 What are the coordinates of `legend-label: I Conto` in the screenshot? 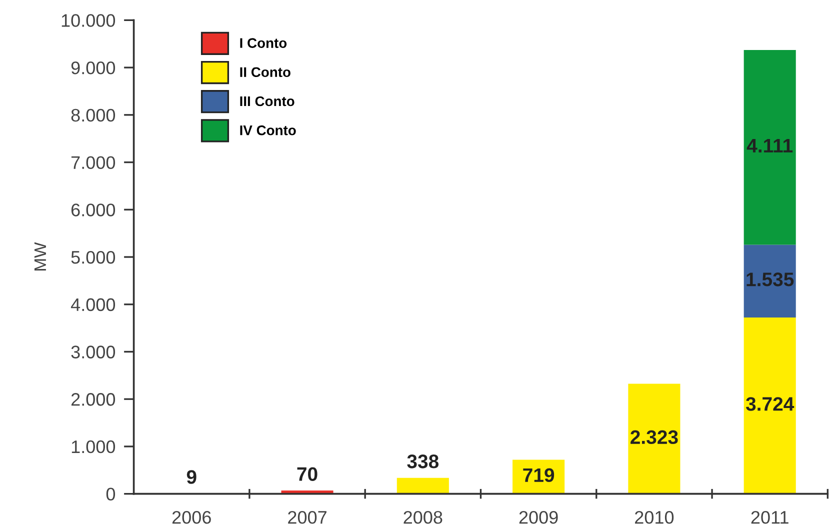 It's located at (263, 43).